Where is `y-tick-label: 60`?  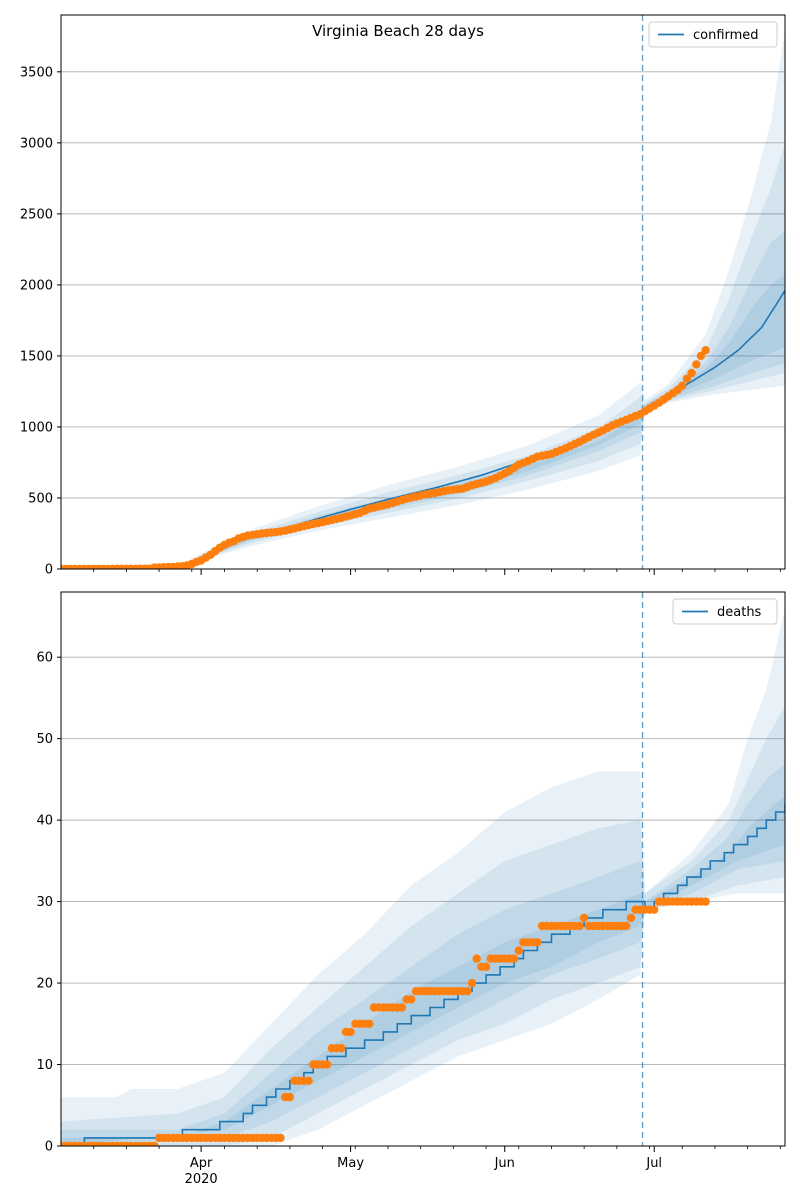
y-tick-label: 60 is located at coordinates (44, 658).